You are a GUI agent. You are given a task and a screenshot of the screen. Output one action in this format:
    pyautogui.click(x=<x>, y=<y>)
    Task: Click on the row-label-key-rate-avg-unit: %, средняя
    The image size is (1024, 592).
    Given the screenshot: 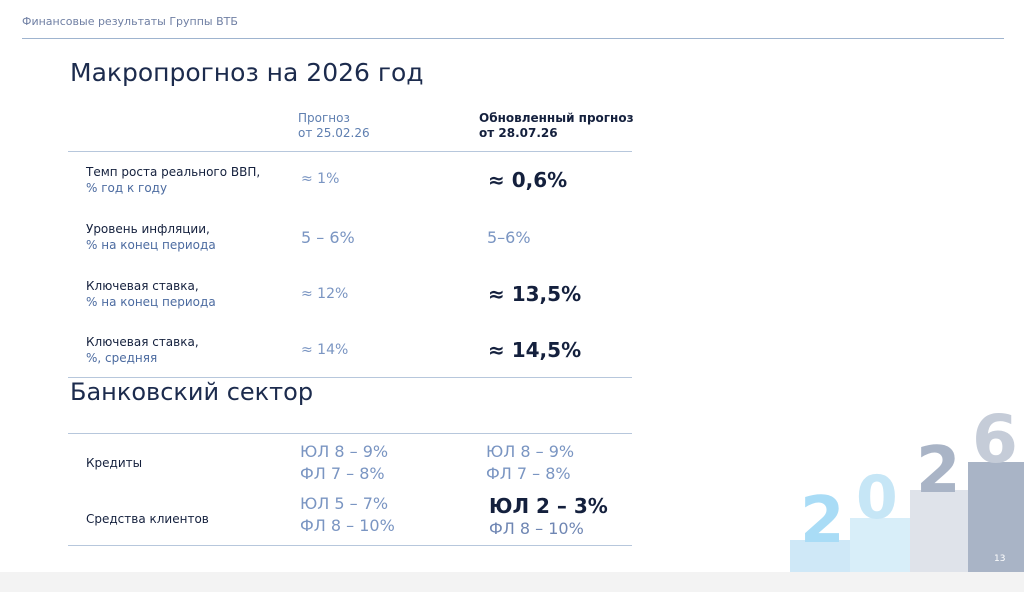 What is the action you would take?
    pyautogui.click(x=122, y=358)
    